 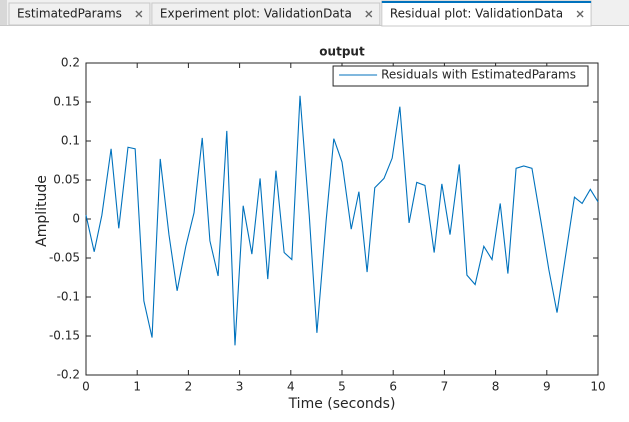 What do you see at coordinates (66, 102) in the screenshot?
I see `y-tick-label: 0.15` at bounding box center [66, 102].